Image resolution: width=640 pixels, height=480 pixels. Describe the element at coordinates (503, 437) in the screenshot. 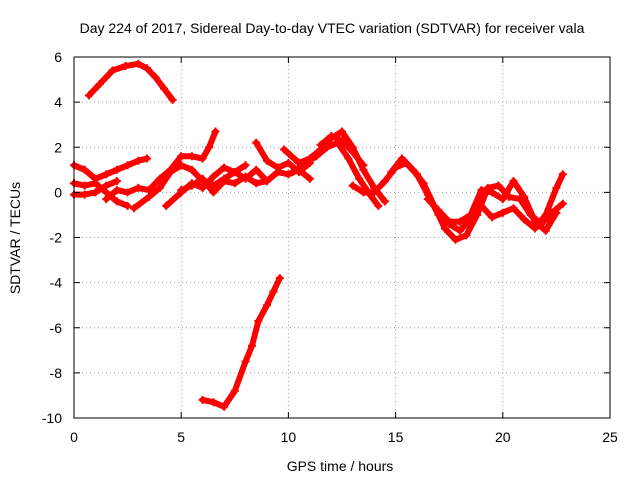

I see `x-tick-label: 20` at that location.